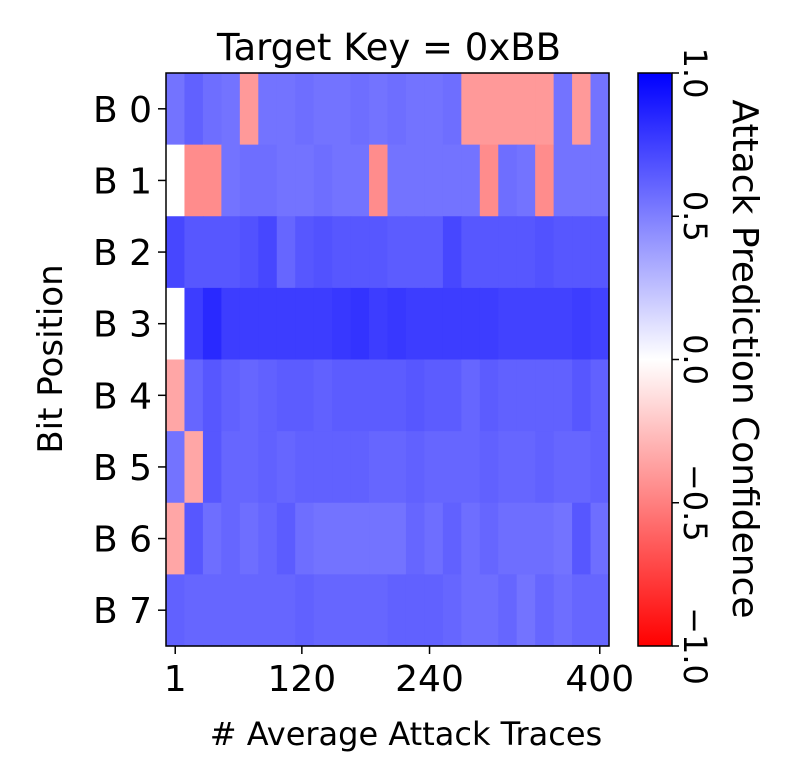 The height and width of the screenshot is (784, 793). Describe the element at coordinates (744, 358) in the screenshot. I see `colorbar-label: Attack Prediction Confidence` at that location.